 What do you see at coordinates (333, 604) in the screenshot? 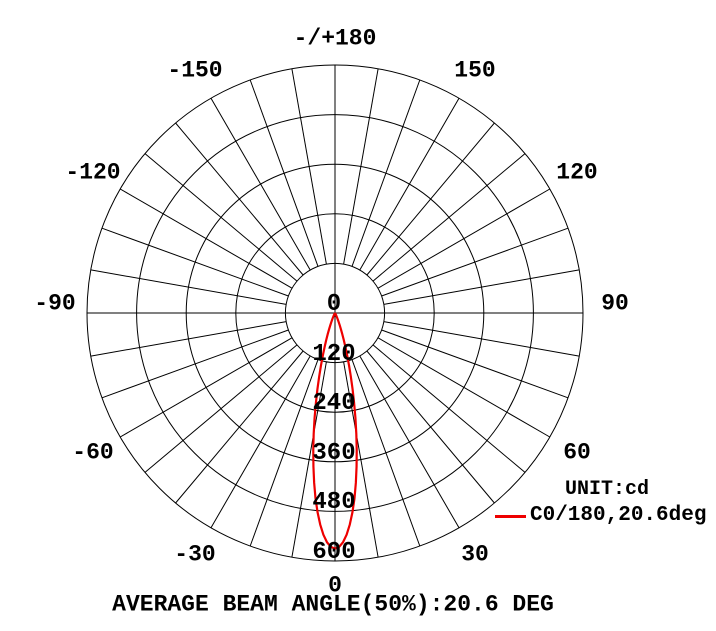
I see `beam-angle-caption: AVERAGE BEAM ANGLE(50%):20.6 DEG` at bounding box center [333, 604].